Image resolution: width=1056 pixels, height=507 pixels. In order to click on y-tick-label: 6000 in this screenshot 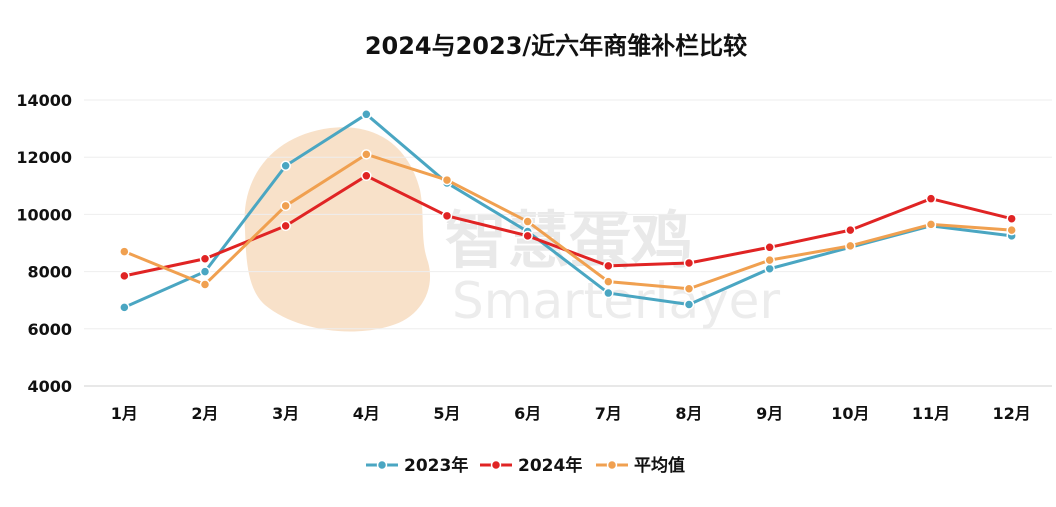, I will do `click(49, 329)`.